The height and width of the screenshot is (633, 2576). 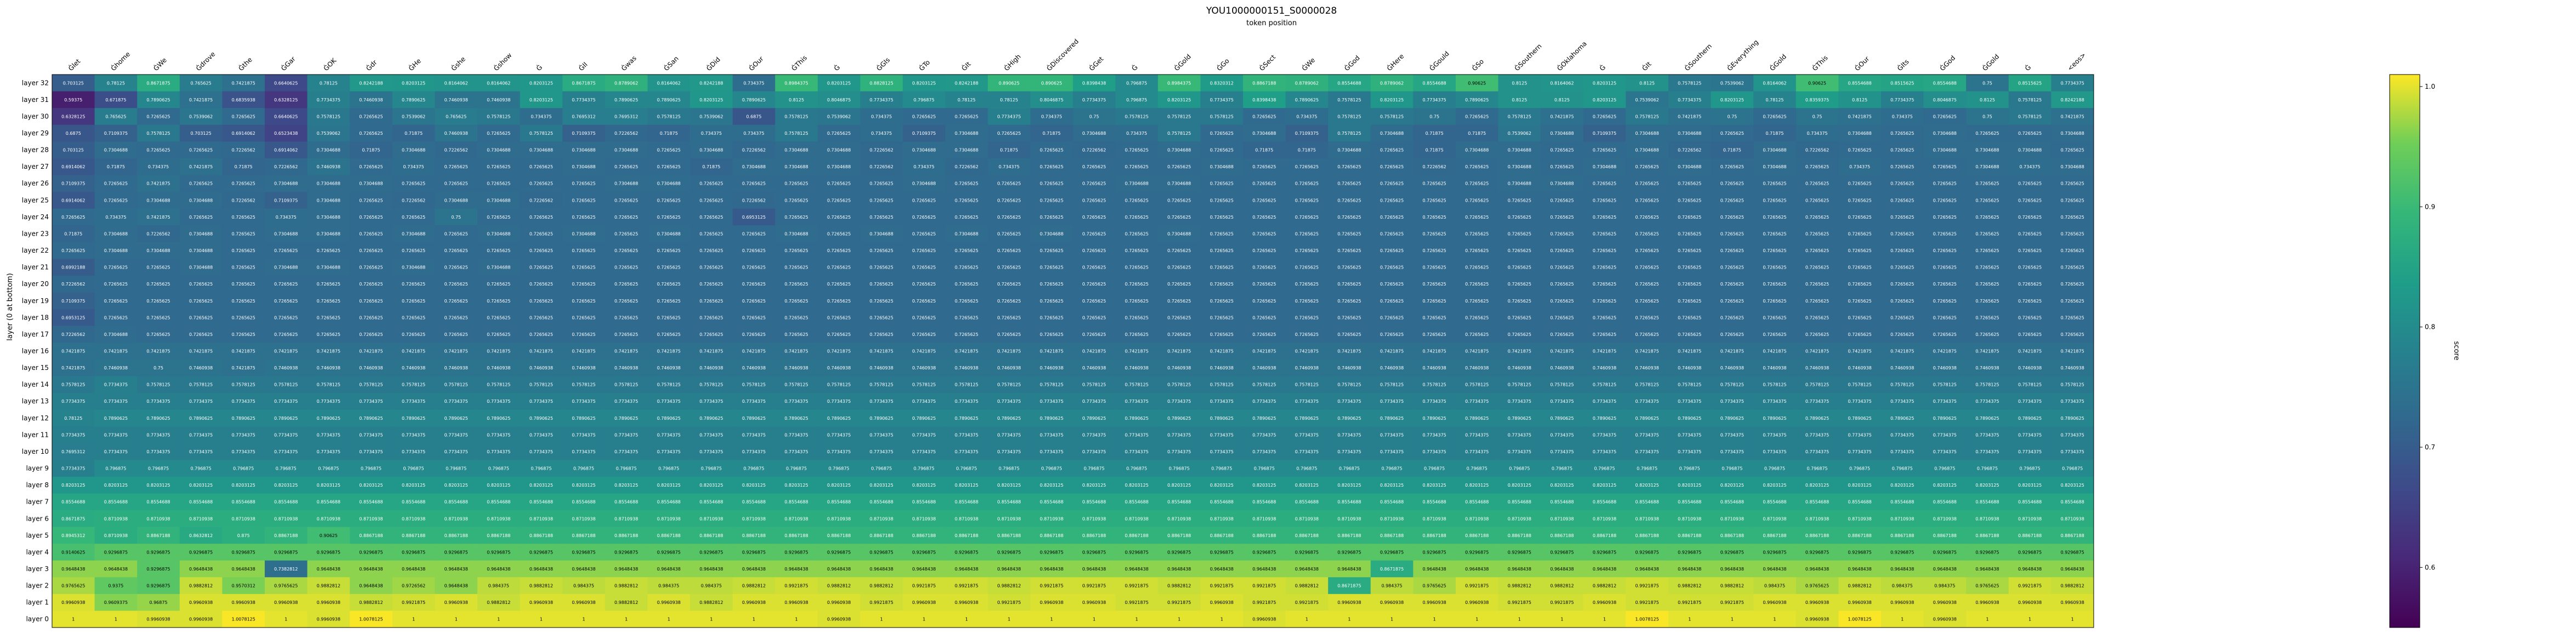 I want to click on cell-value-label: 0.7226562, so click(x=413, y=200).